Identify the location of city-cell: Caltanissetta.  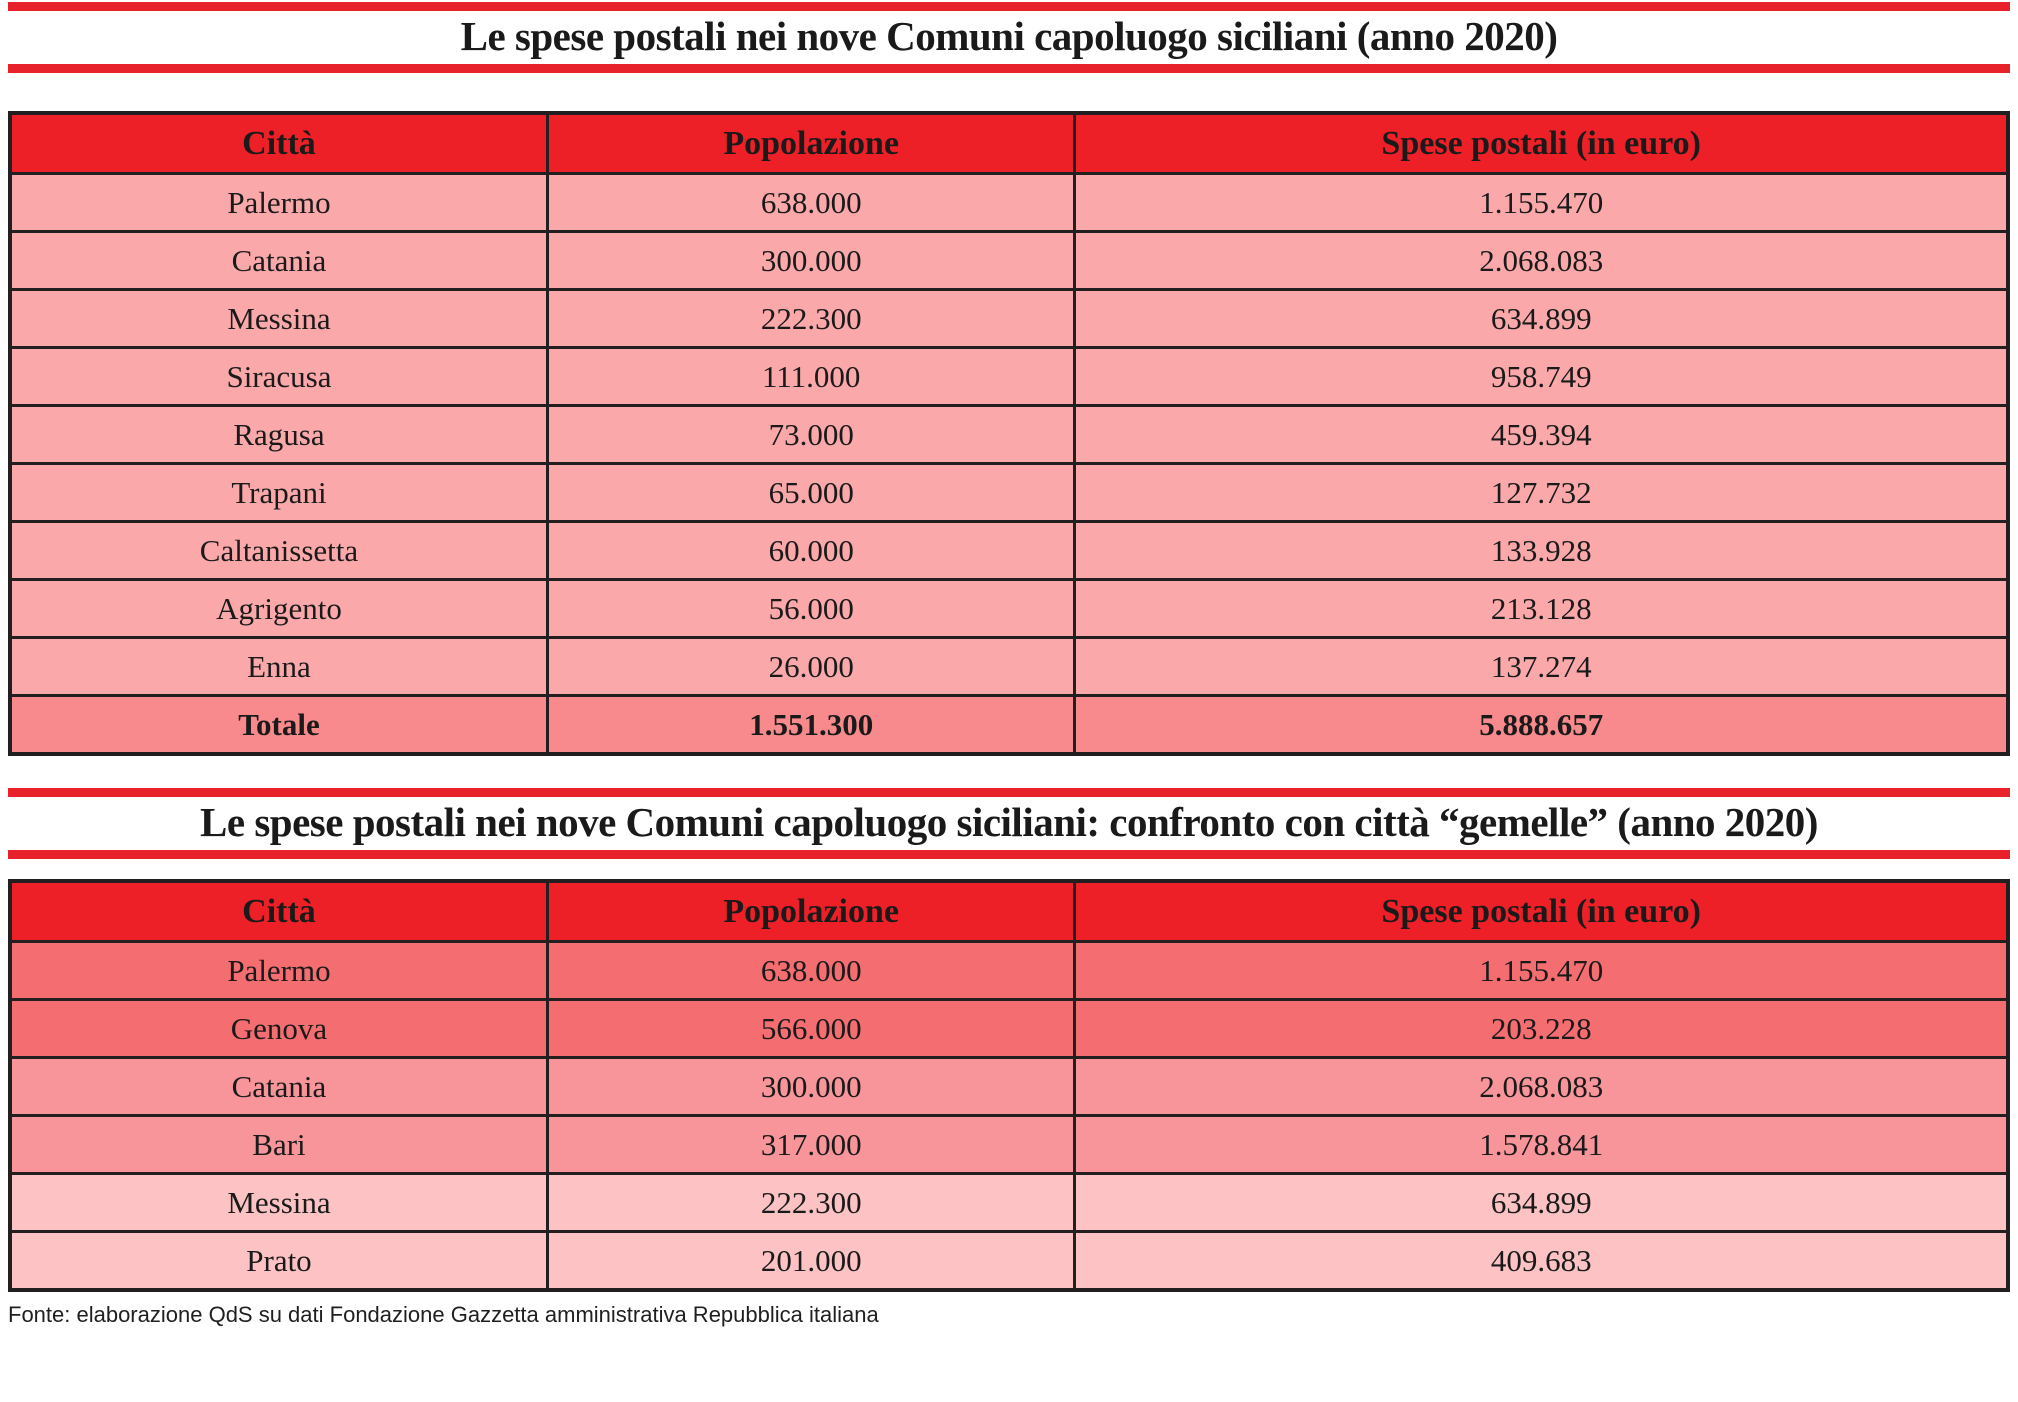
(278, 551).